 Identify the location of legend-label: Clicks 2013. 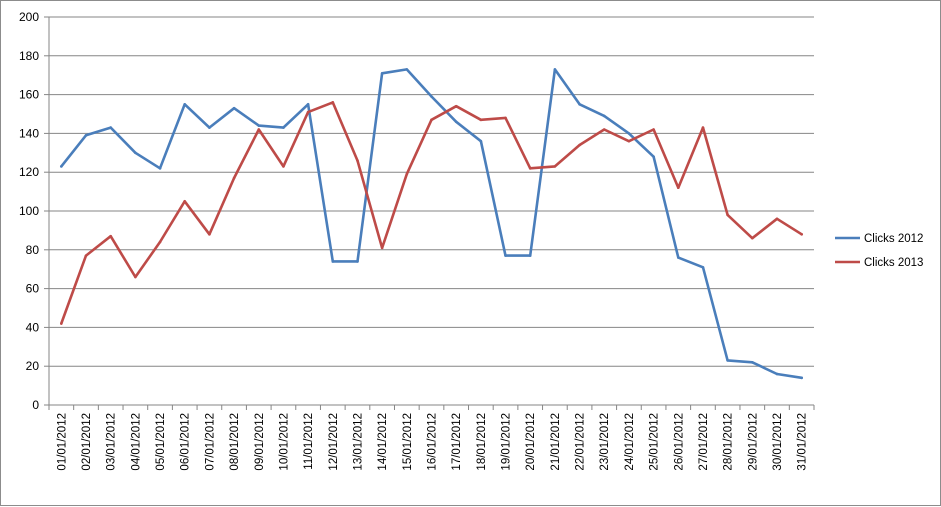
(893, 263).